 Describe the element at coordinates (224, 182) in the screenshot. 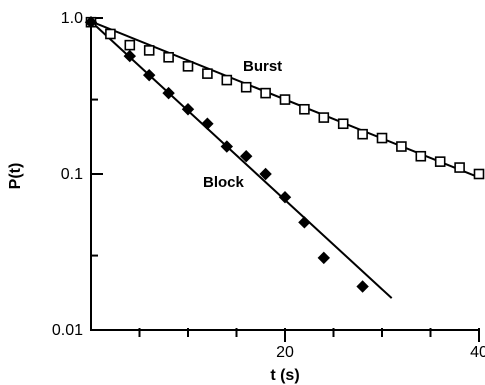

I see `block-annotation: Block` at that location.